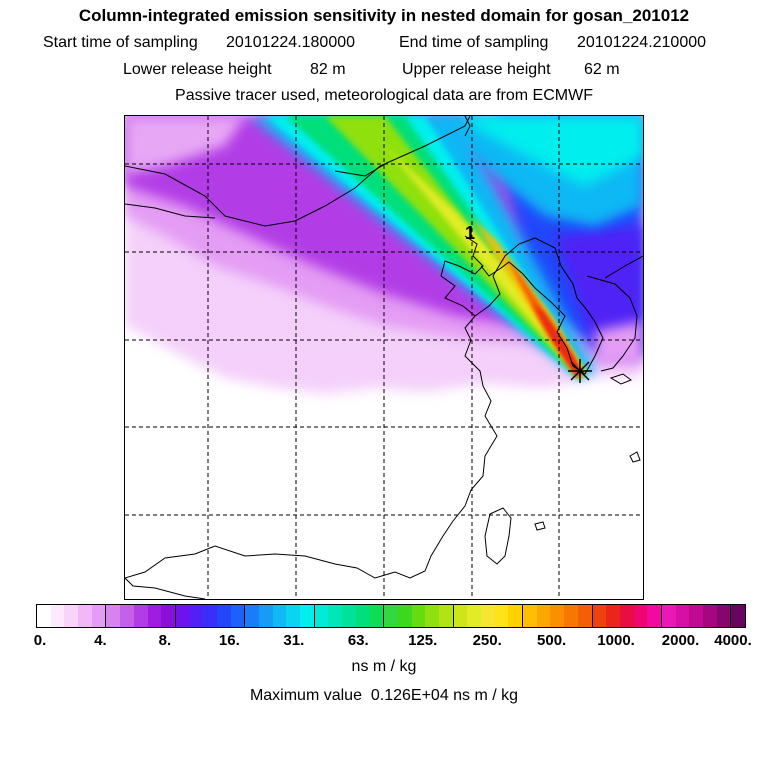 The image size is (768, 768). I want to click on colorbar-tick-label: 63., so click(358, 640).